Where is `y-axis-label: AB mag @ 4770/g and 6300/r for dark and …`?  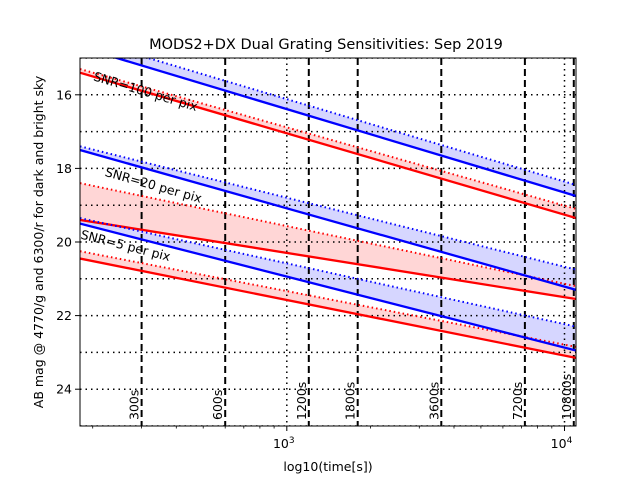 y-axis-label: AB mag @ 4770/g and 6300/r for dark and … is located at coordinates (38, 241).